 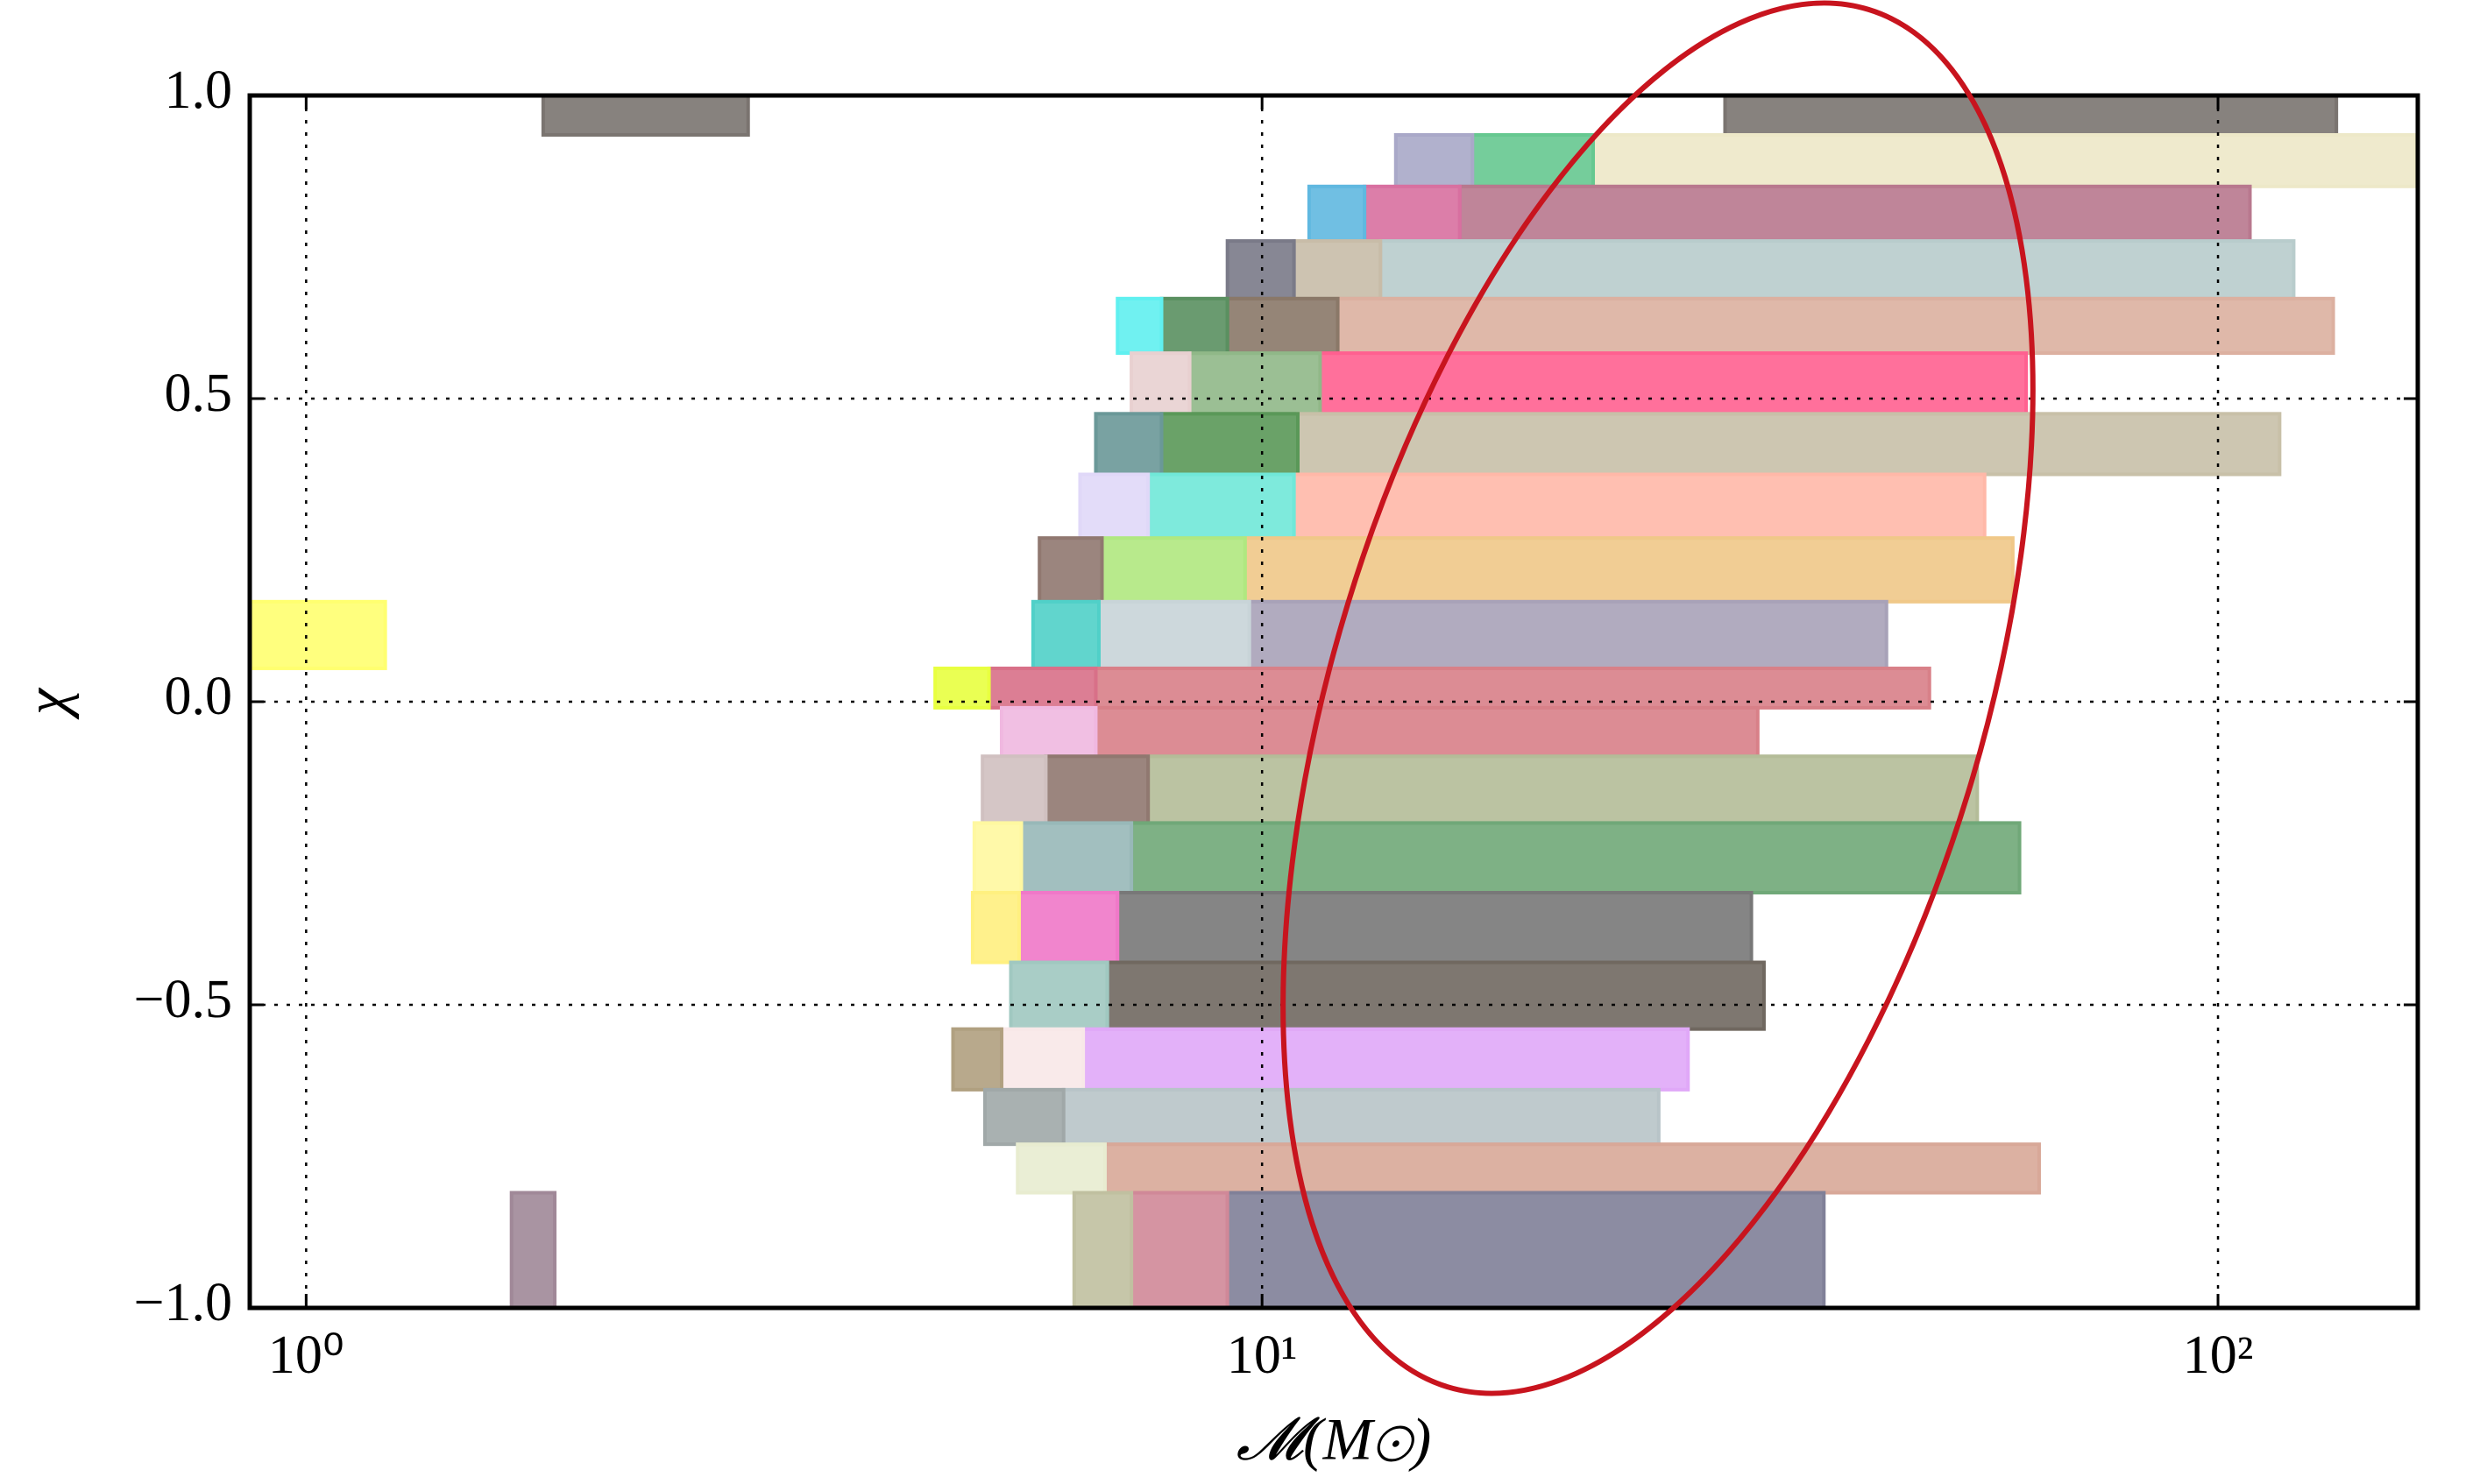 I want to click on y-tick-label: −0.5, so click(x=183, y=999).